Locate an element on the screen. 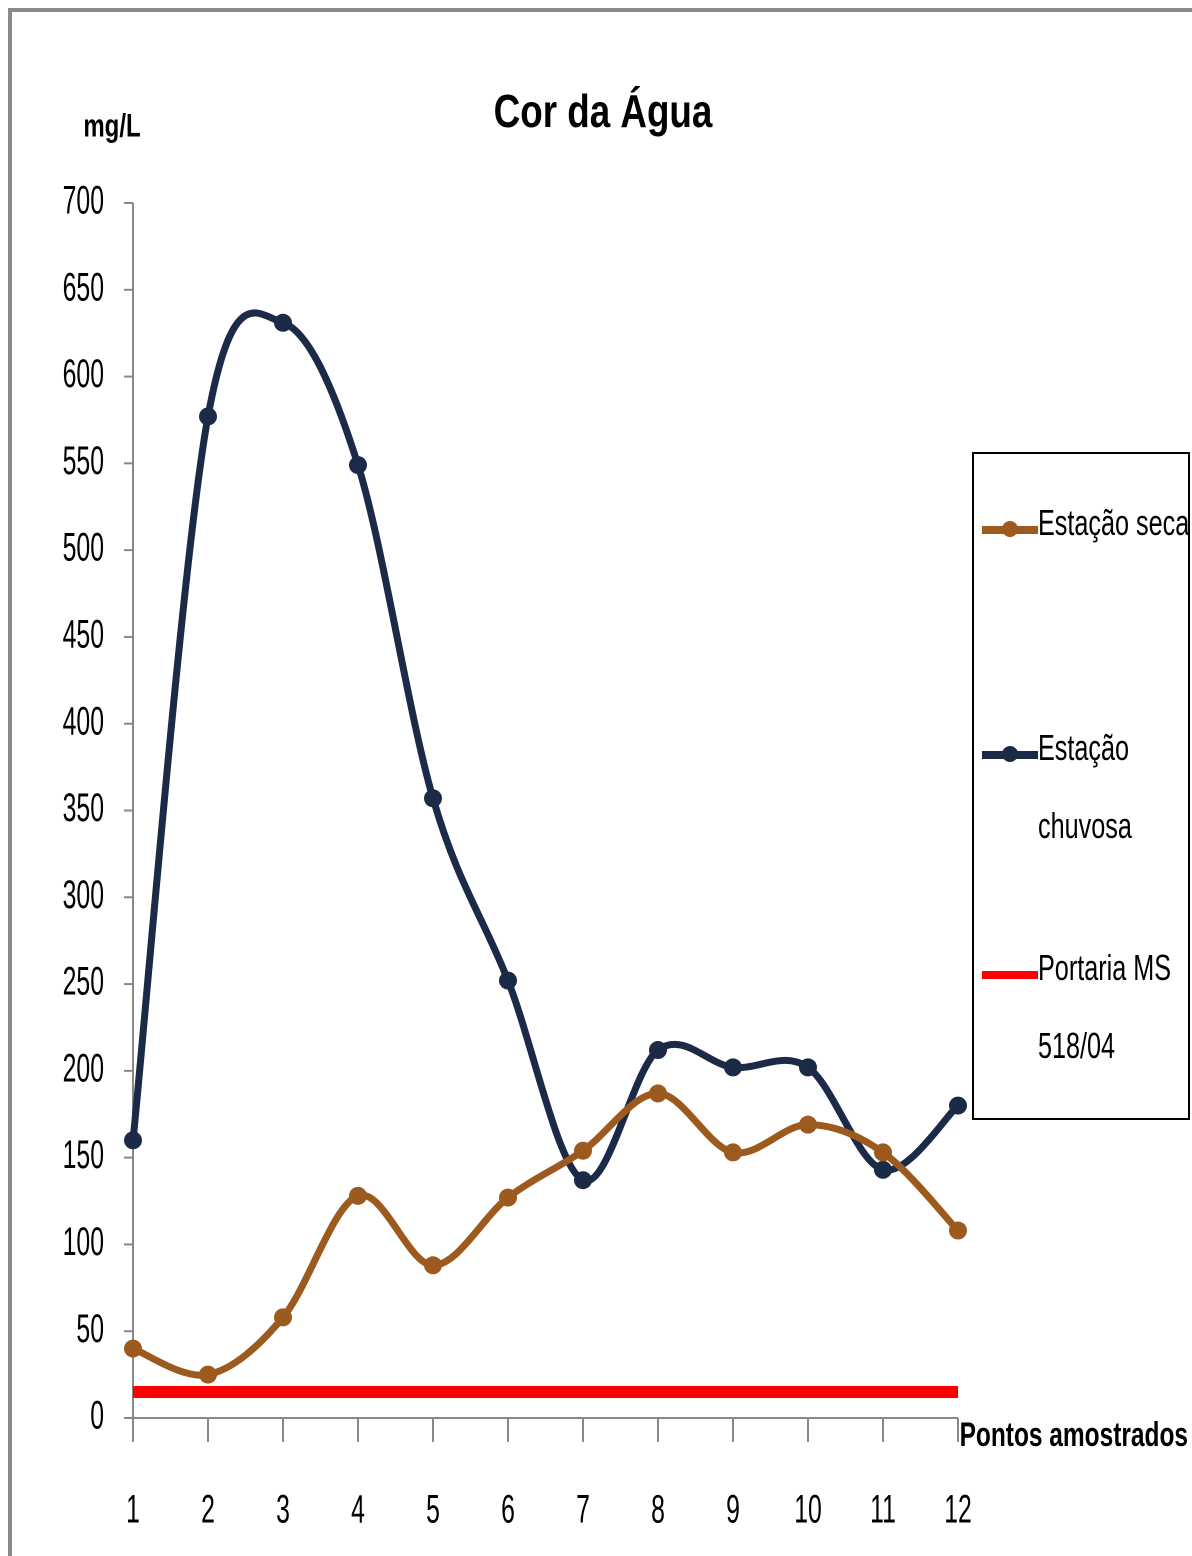 The height and width of the screenshot is (1556, 1192). x-axis-label: Pontos amostrados is located at coordinates (1074, 1435).